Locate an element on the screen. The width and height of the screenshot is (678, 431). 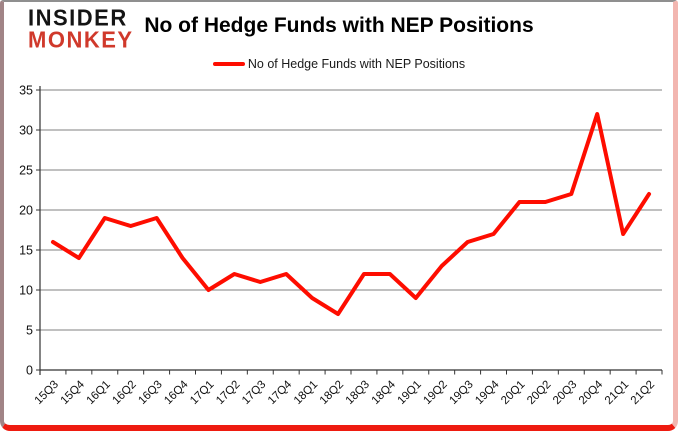
logo-text-insider: INSIDER is located at coordinates (78, 17).